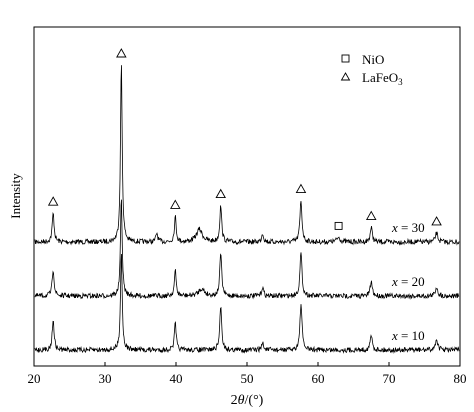 Image resolution: width=474 pixels, height=412 pixels. What do you see at coordinates (408, 227) in the screenshot?
I see `series-label: x = 30` at bounding box center [408, 227].